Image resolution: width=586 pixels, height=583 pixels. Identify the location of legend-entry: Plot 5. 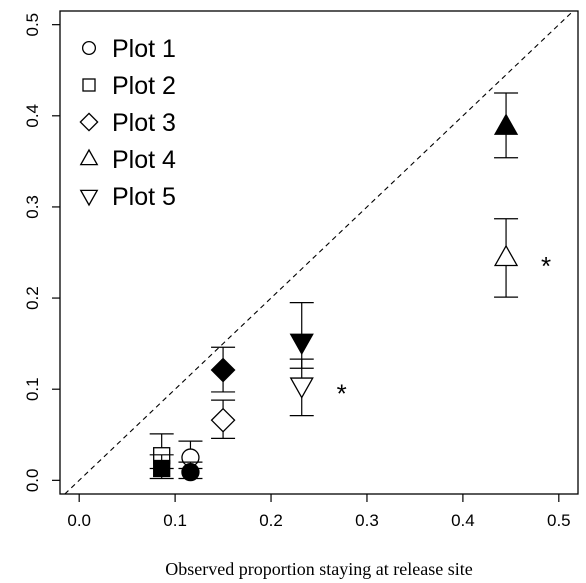
(127, 197).